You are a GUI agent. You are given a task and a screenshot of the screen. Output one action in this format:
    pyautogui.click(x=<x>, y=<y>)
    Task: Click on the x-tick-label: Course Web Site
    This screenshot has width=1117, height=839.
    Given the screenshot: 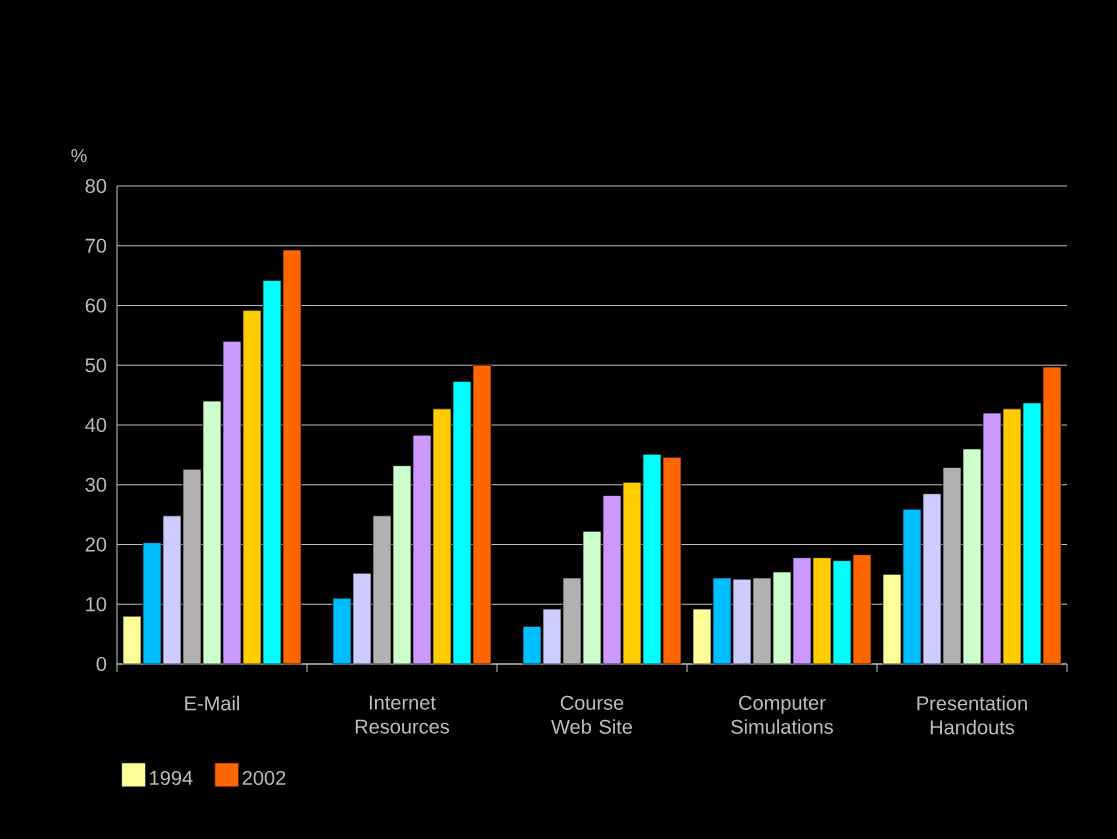 What is the action you would take?
    pyautogui.click(x=592, y=714)
    